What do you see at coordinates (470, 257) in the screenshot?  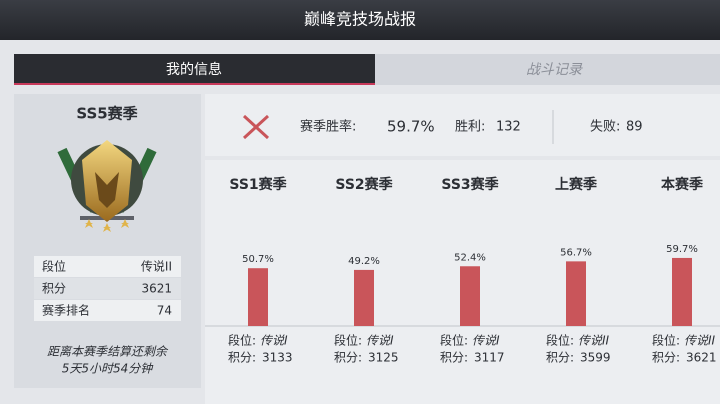 I see `value-label: 52.4%` at bounding box center [470, 257].